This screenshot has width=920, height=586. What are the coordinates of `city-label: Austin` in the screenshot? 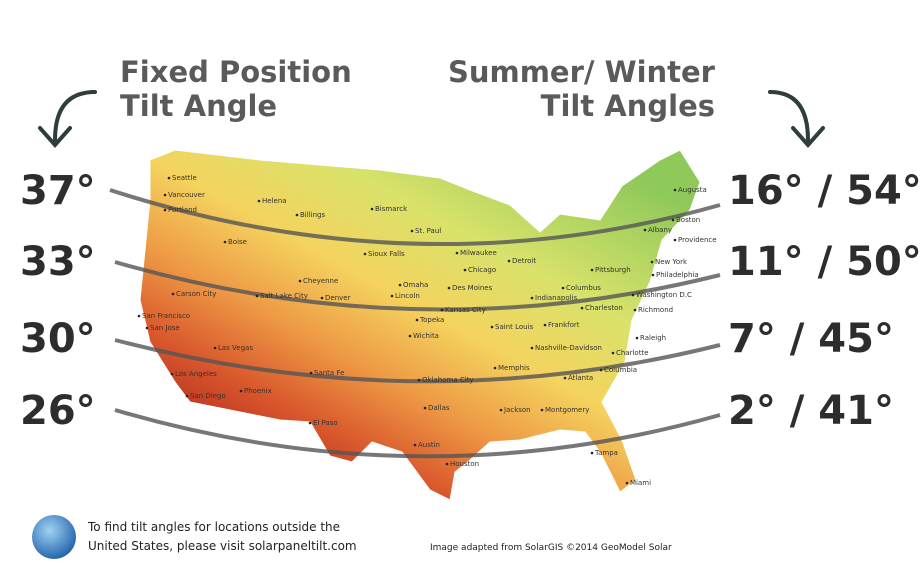 It's located at (429, 445).